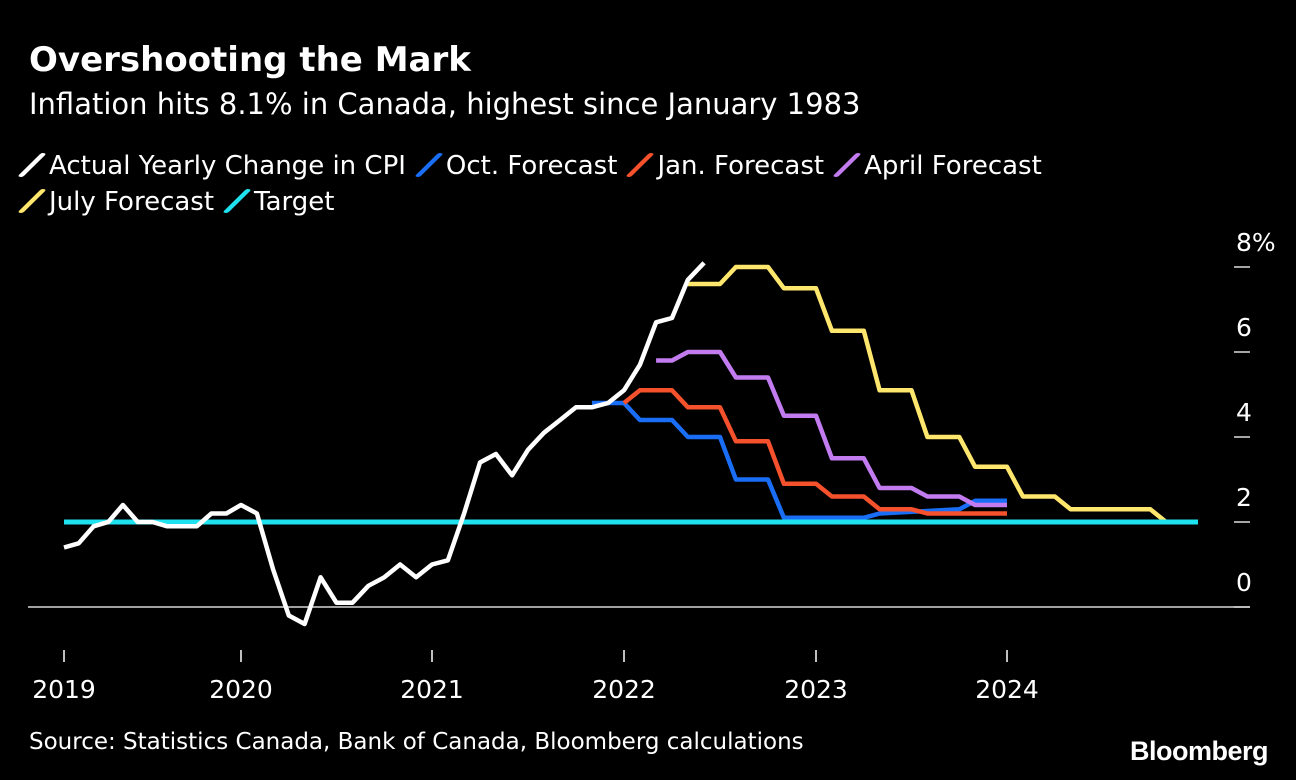  What do you see at coordinates (1244, 582) in the screenshot?
I see `y-tick-label: 0` at bounding box center [1244, 582].